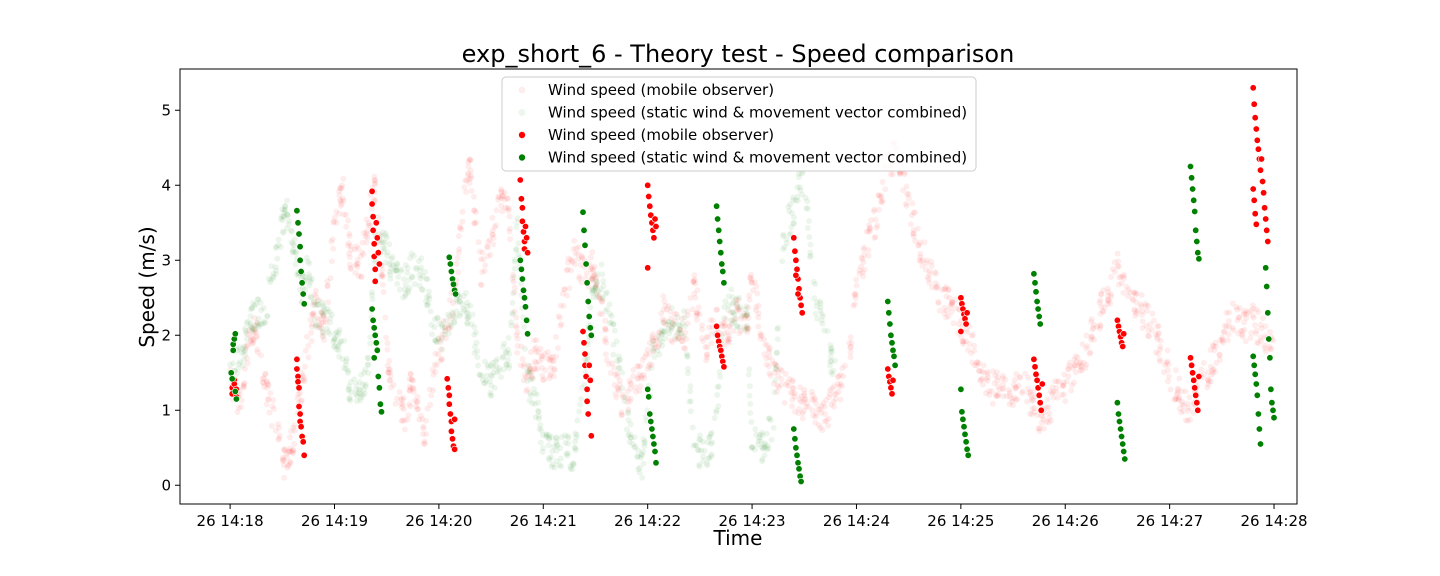  What do you see at coordinates (1271, 389) in the screenshot?
I see `static-combined-point` at bounding box center [1271, 389].